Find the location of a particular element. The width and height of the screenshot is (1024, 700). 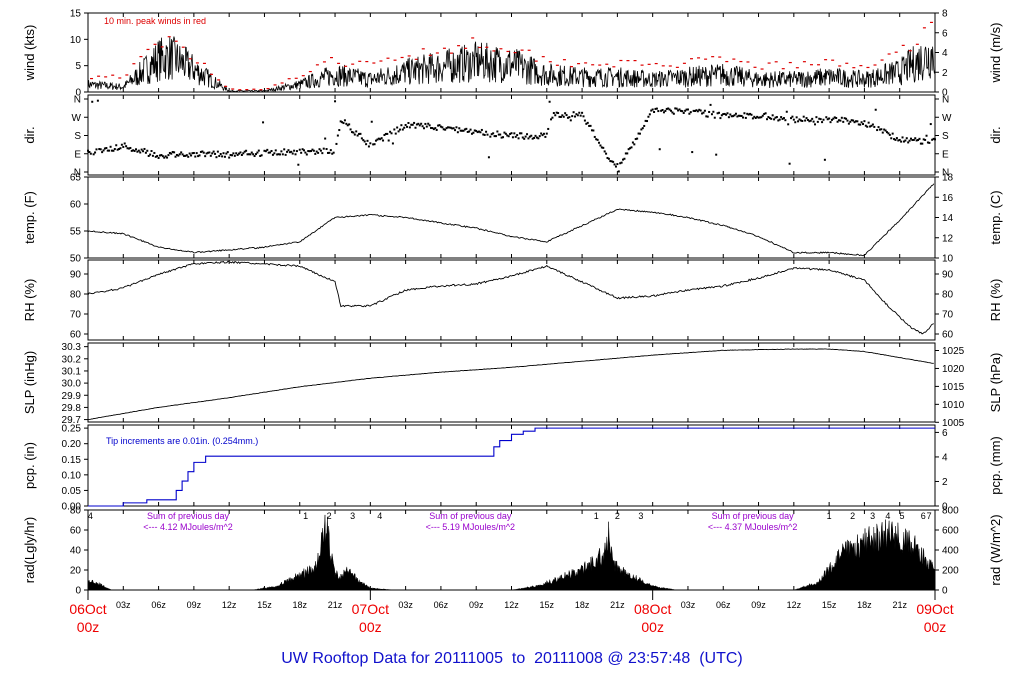

sun-hour-label: 5 is located at coordinates (902, 516).